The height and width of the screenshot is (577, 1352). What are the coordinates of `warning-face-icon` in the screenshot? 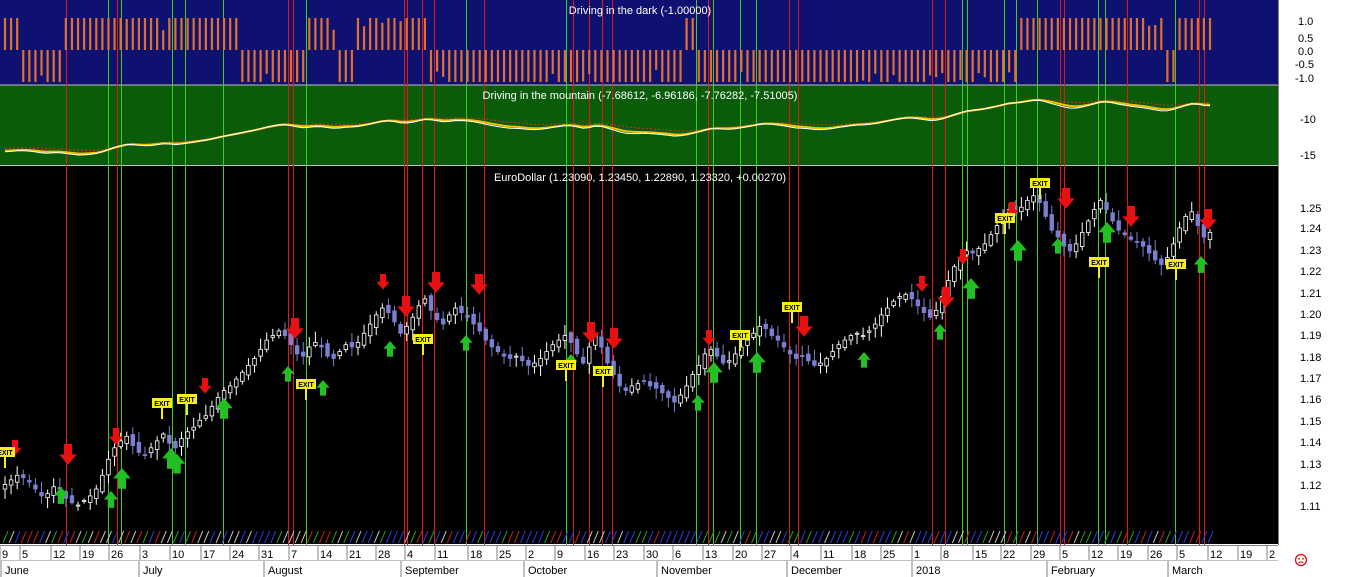 It's located at (1301, 560).